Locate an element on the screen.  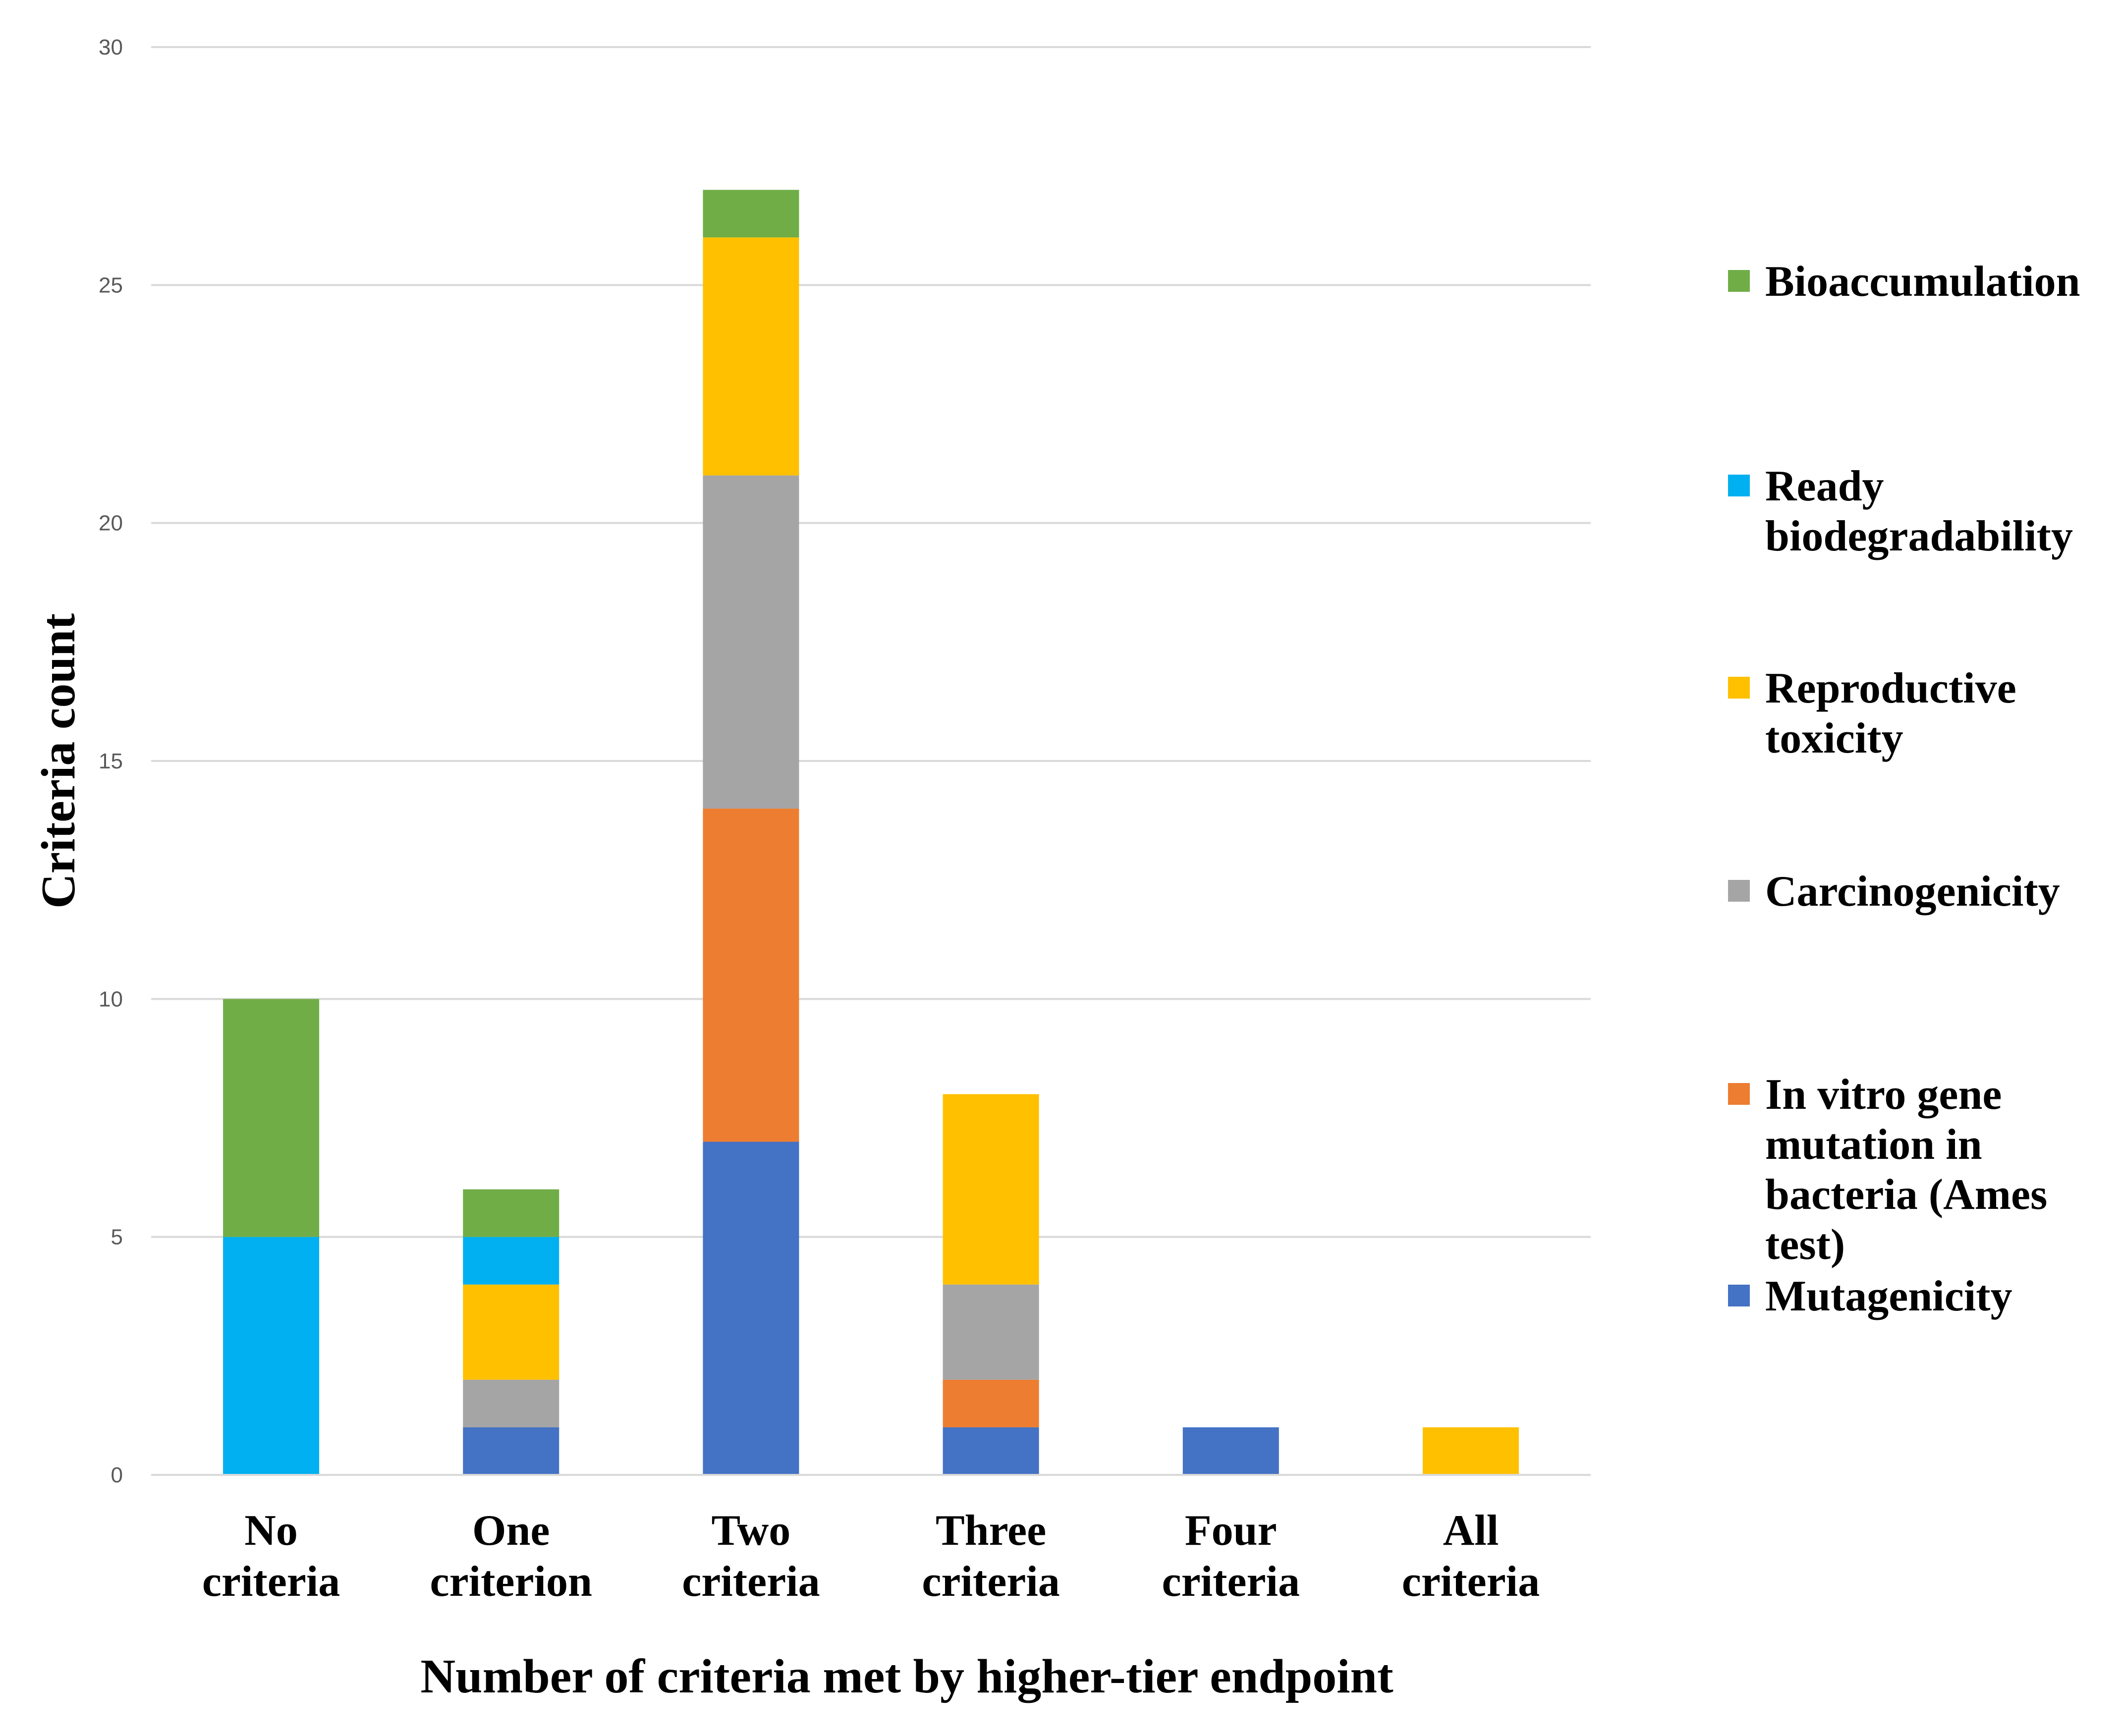
legend-label: Bioaccumulation is located at coordinates (1923, 282).